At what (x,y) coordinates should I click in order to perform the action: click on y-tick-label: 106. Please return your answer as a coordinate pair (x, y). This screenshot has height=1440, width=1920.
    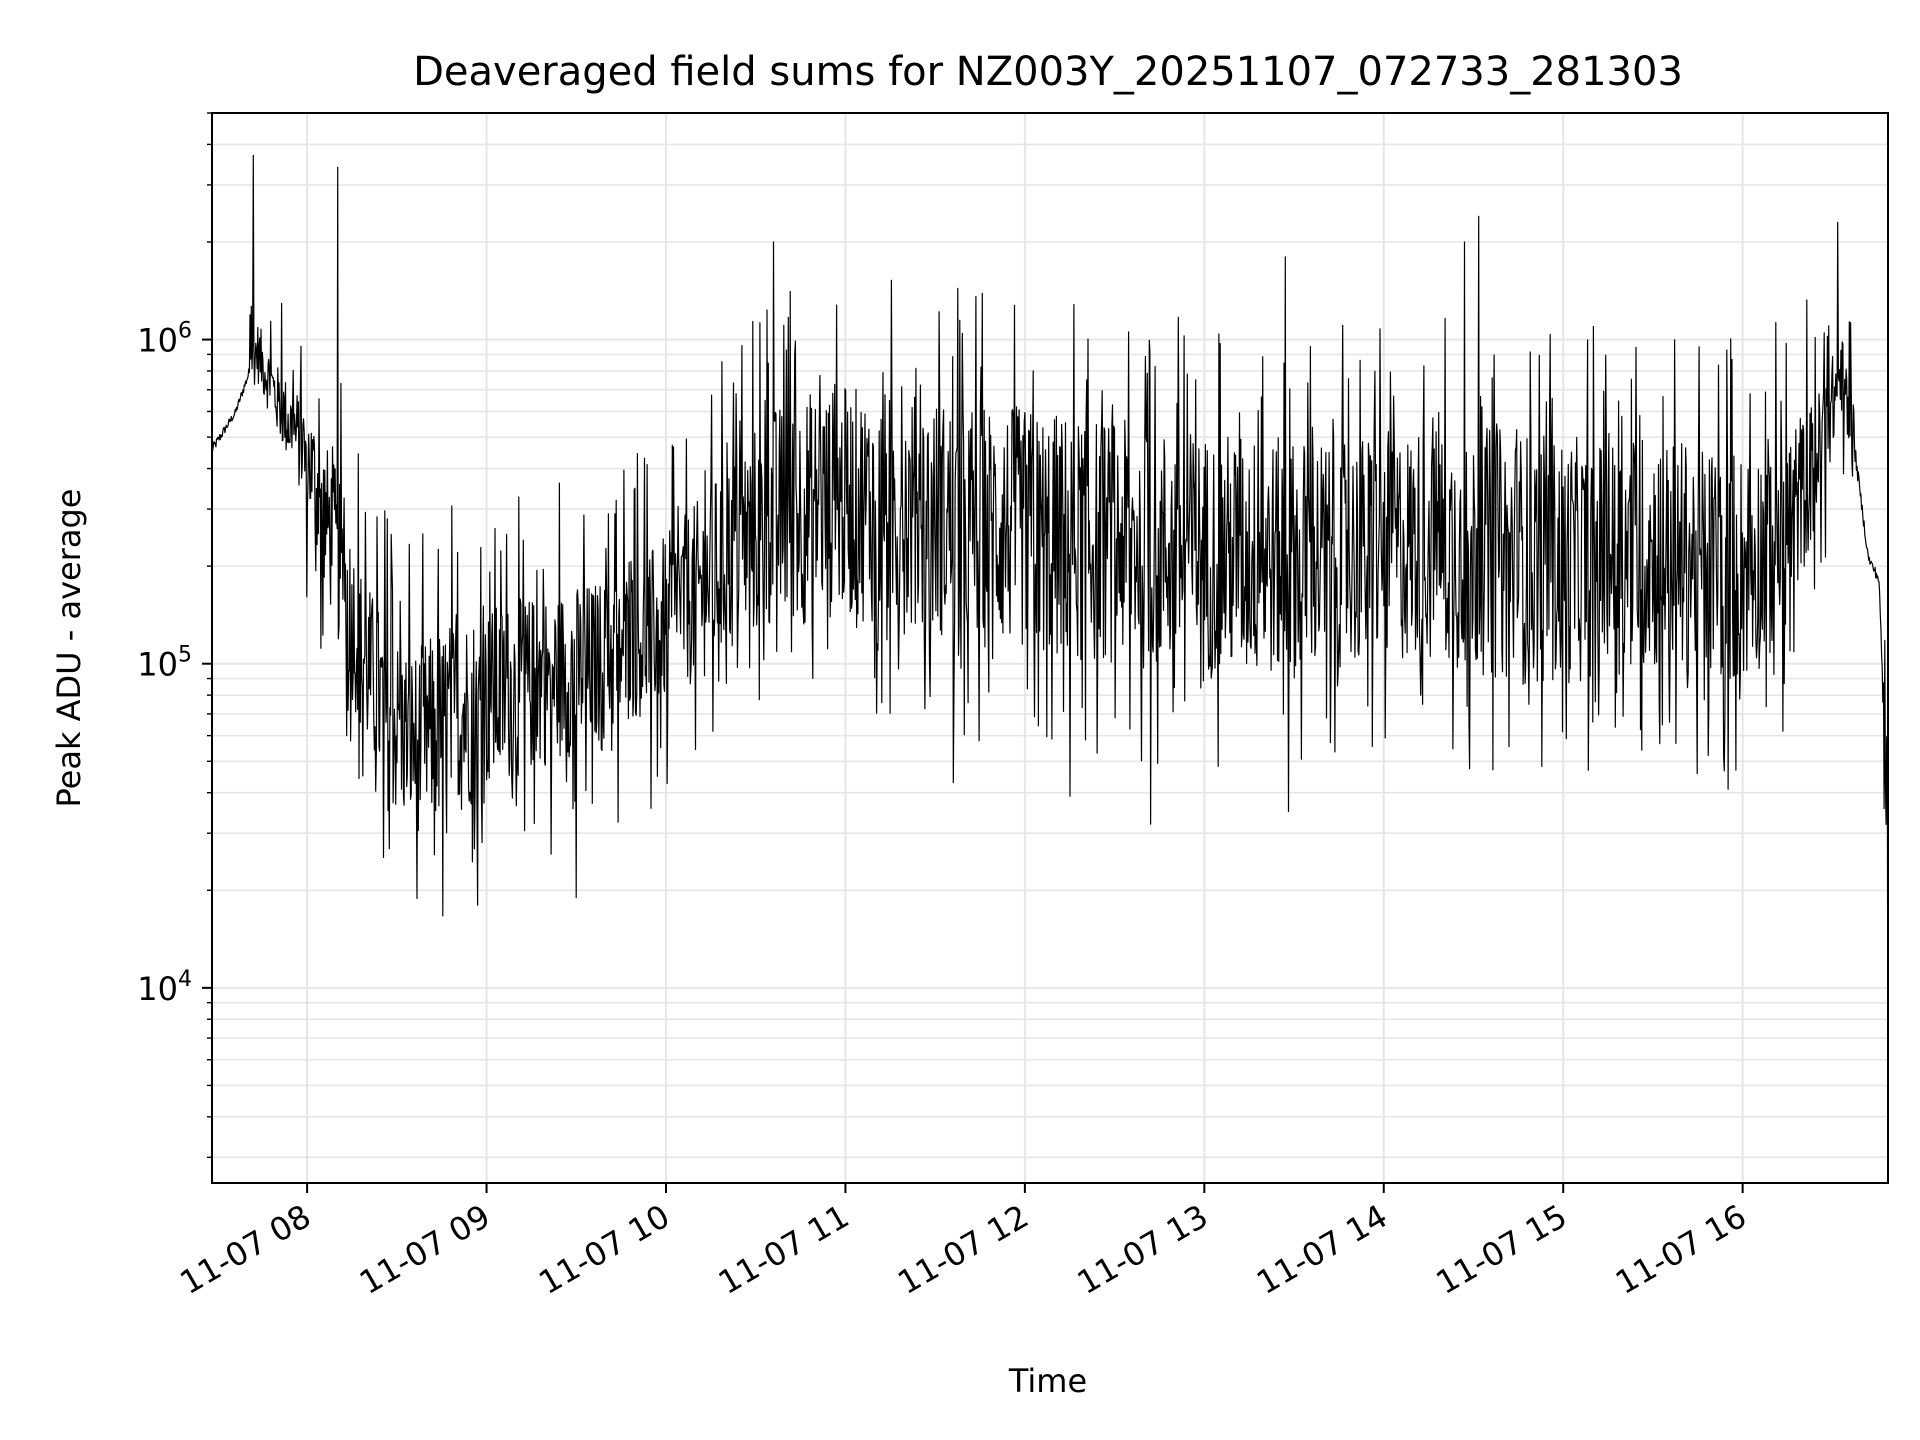
    Looking at the image, I should click on (164, 339).